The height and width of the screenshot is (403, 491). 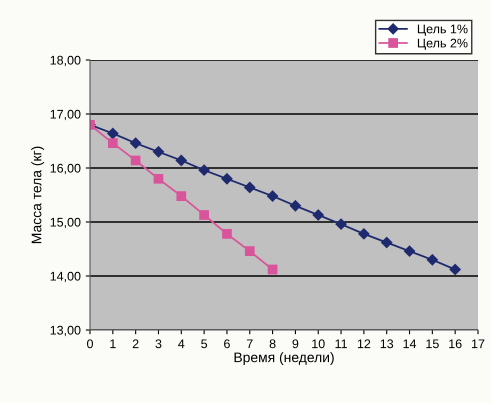 What do you see at coordinates (204, 343) in the screenshot?
I see `x-tick-label: 5` at bounding box center [204, 343].